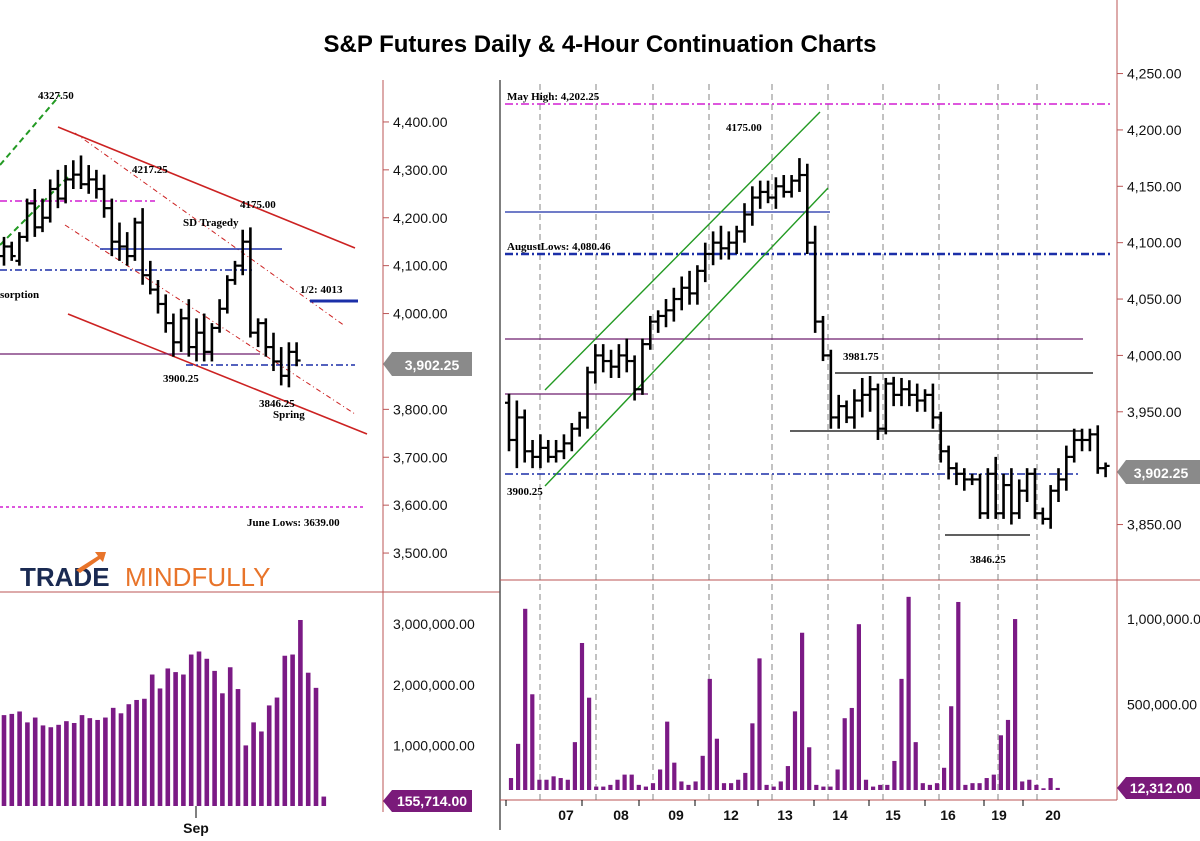  What do you see at coordinates (1154, 525) in the screenshot?
I see `h4-y-tick-label: 3,850.00` at bounding box center [1154, 525].